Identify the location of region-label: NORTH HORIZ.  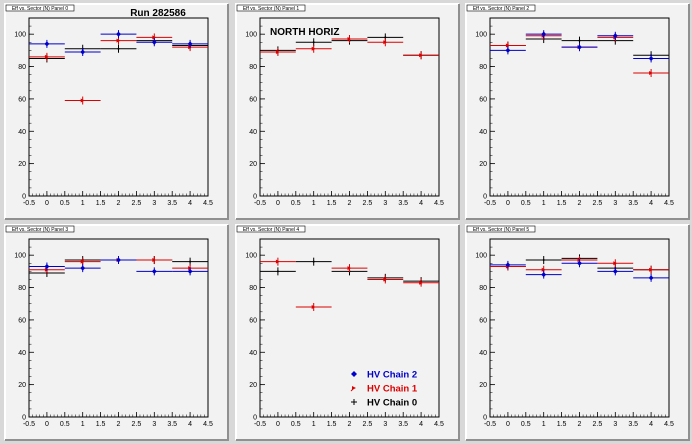
(304, 32).